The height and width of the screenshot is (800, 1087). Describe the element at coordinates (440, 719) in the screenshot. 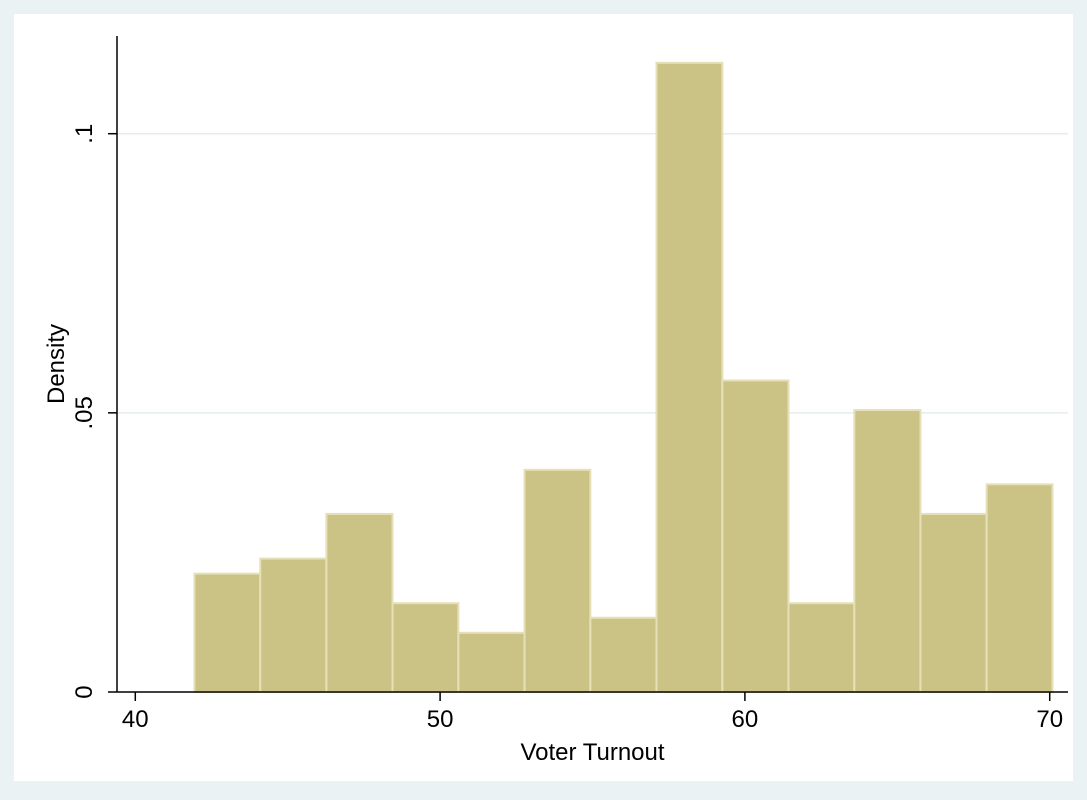

I see `x-tick-label-1: 50` at that location.